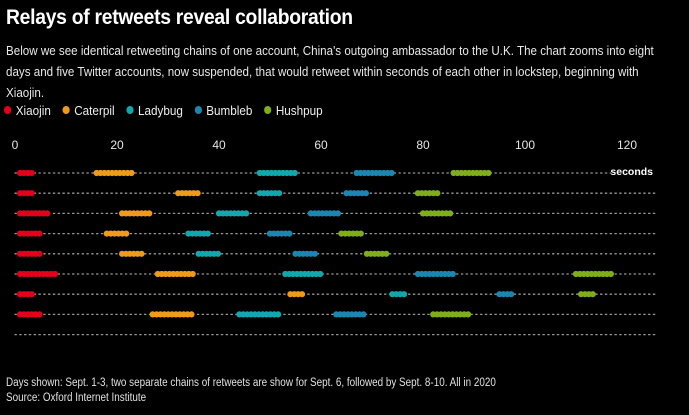 The width and height of the screenshot is (689, 415). Describe the element at coordinates (423, 145) in the screenshot. I see `x-tick-label: 80` at that location.